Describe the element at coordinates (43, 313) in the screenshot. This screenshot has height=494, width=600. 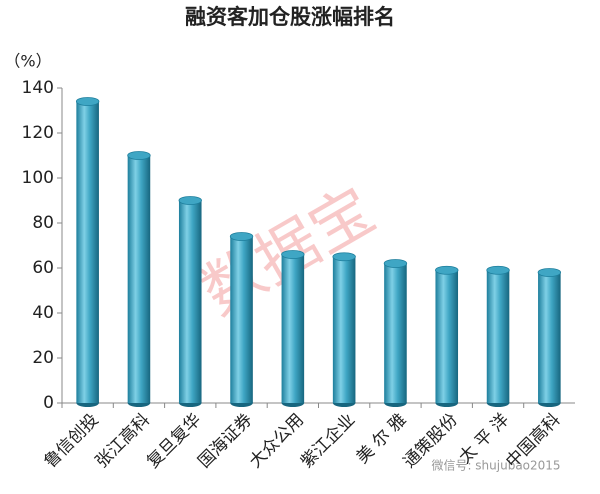
I see `y-tick-label: 40` at that location.